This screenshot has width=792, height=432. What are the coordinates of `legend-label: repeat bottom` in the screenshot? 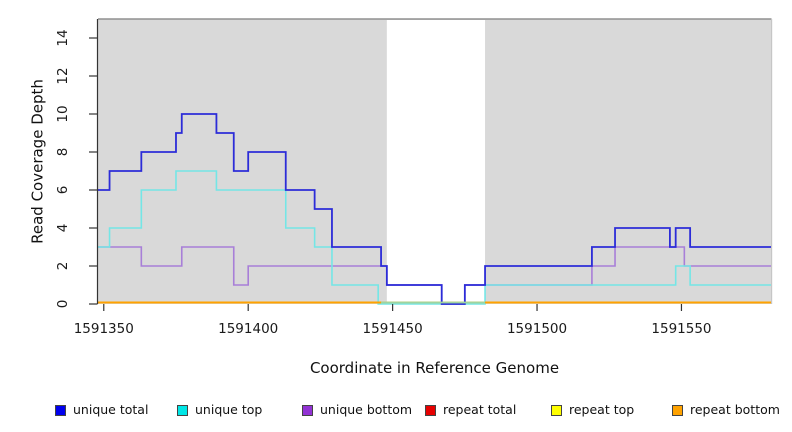 It's located at (735, 409).